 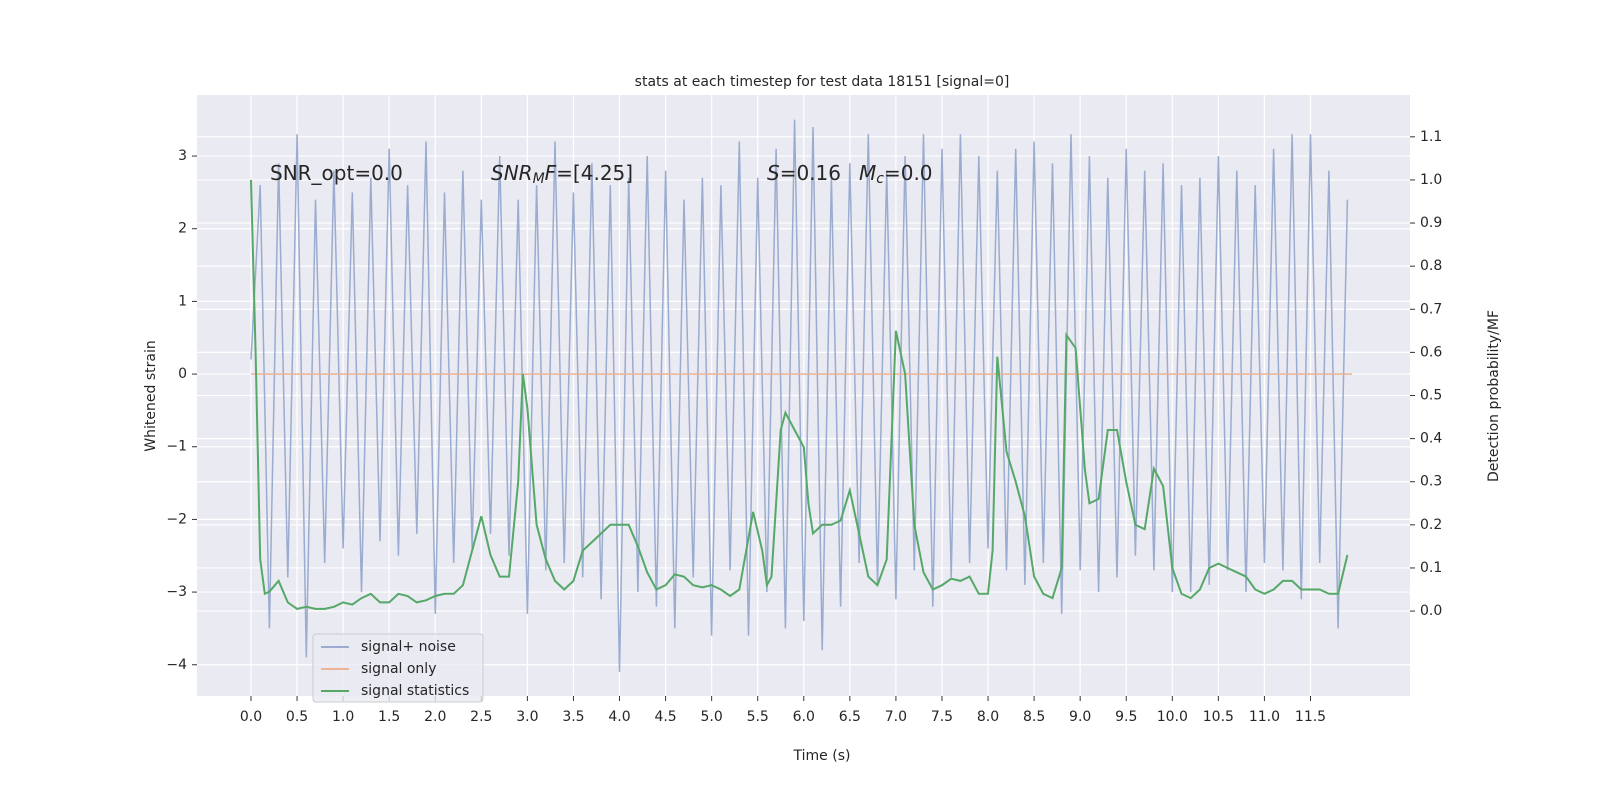 I want to click on y2-tick-label: 0.7, so click(x=1431, y=309).